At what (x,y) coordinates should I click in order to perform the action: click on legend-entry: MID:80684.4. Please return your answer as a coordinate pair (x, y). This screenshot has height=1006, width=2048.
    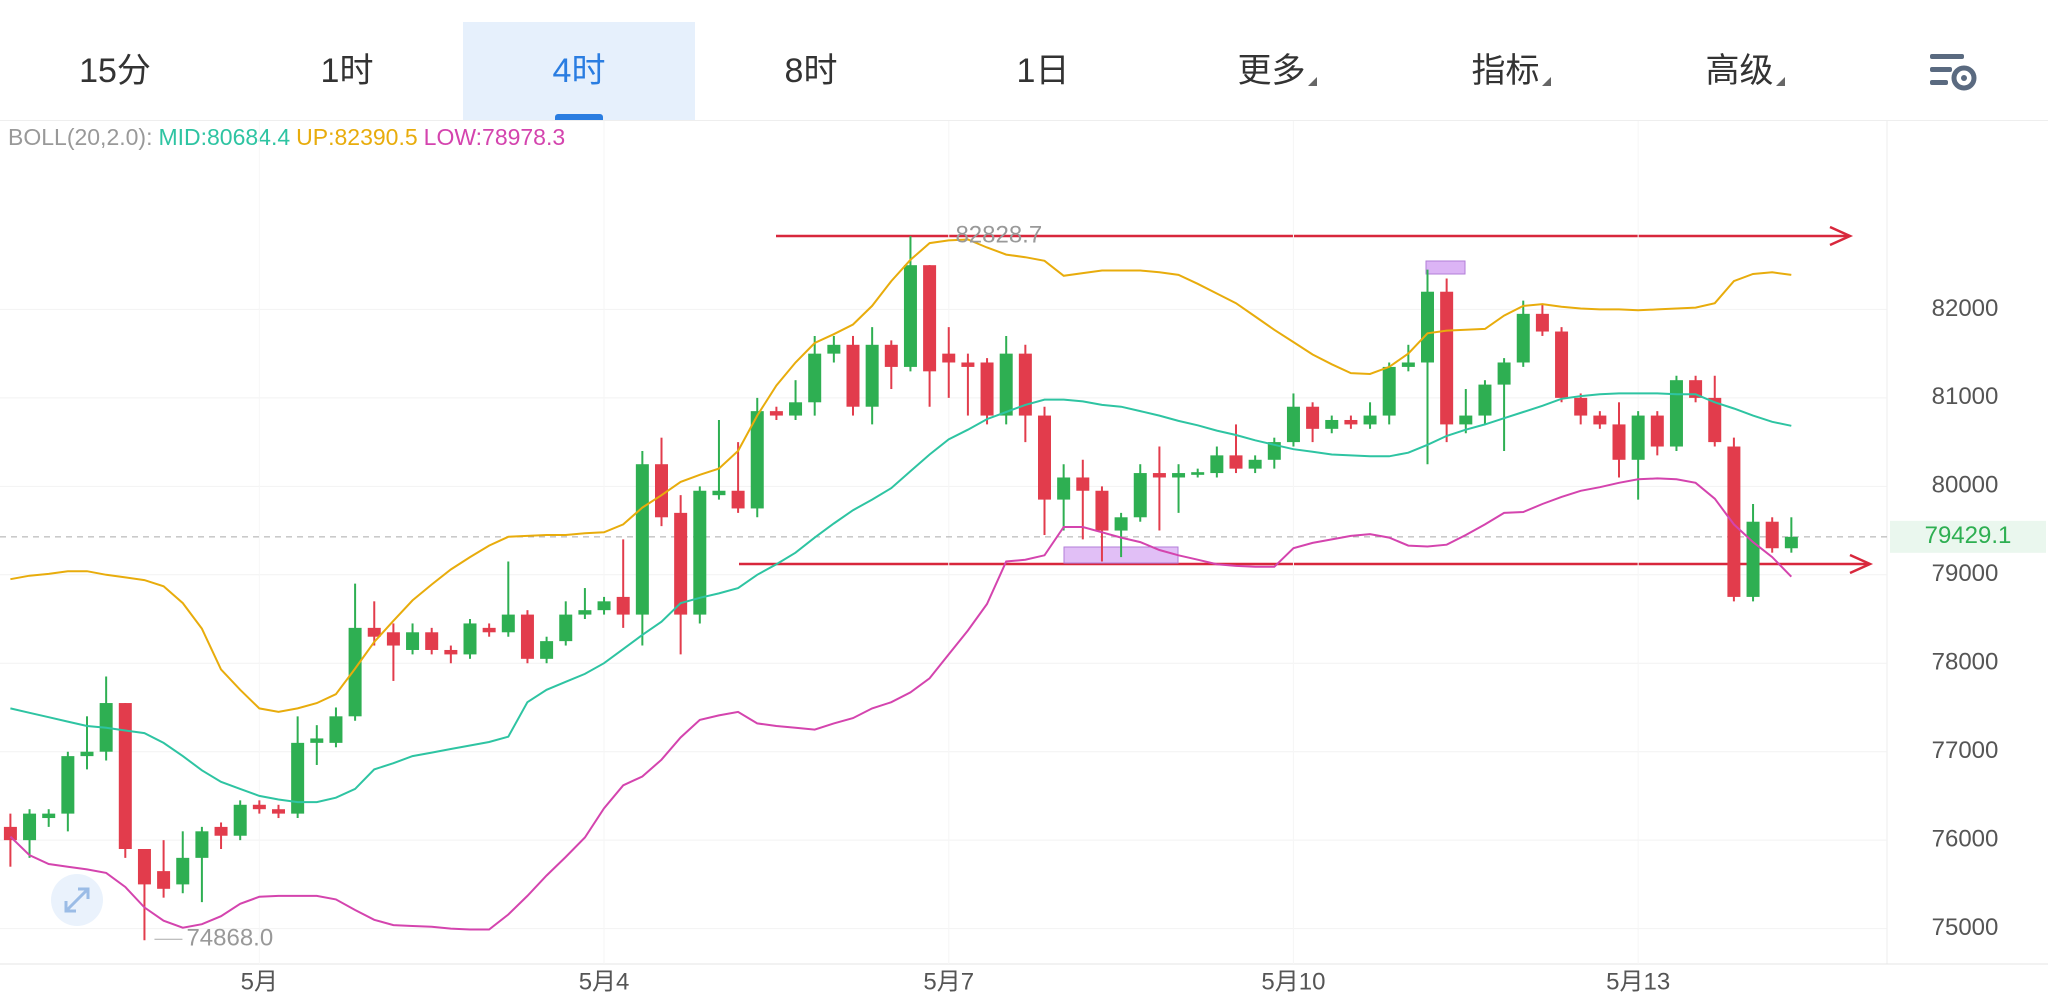
    Looking at the image, I should click on (224, 137).